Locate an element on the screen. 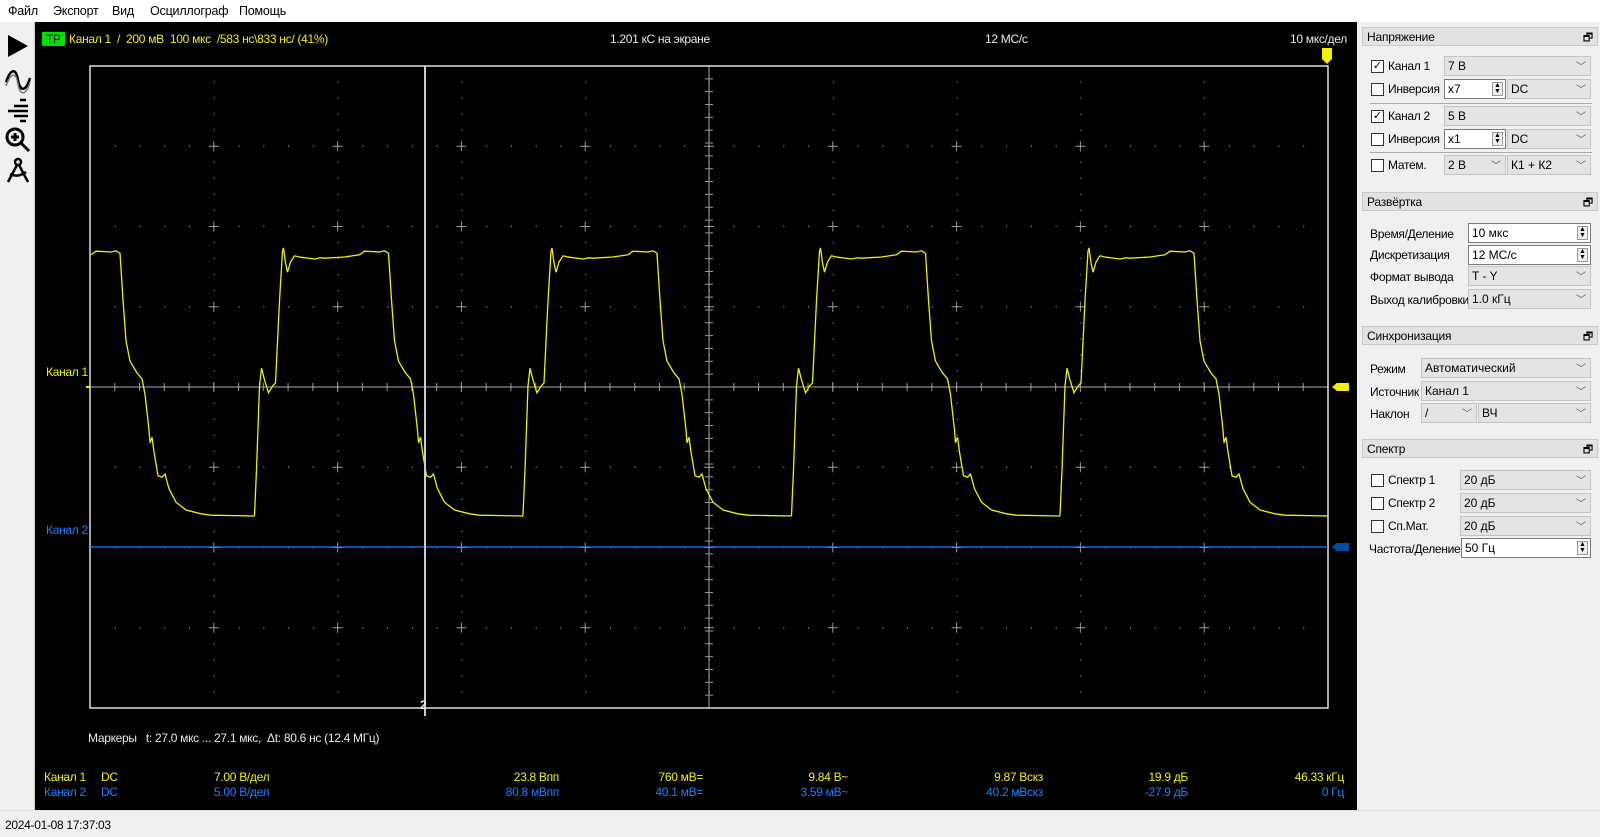 The height and width of the screenshot is (837, 1600). spectrum1-checkbox is located at coordinates (1377, 480).